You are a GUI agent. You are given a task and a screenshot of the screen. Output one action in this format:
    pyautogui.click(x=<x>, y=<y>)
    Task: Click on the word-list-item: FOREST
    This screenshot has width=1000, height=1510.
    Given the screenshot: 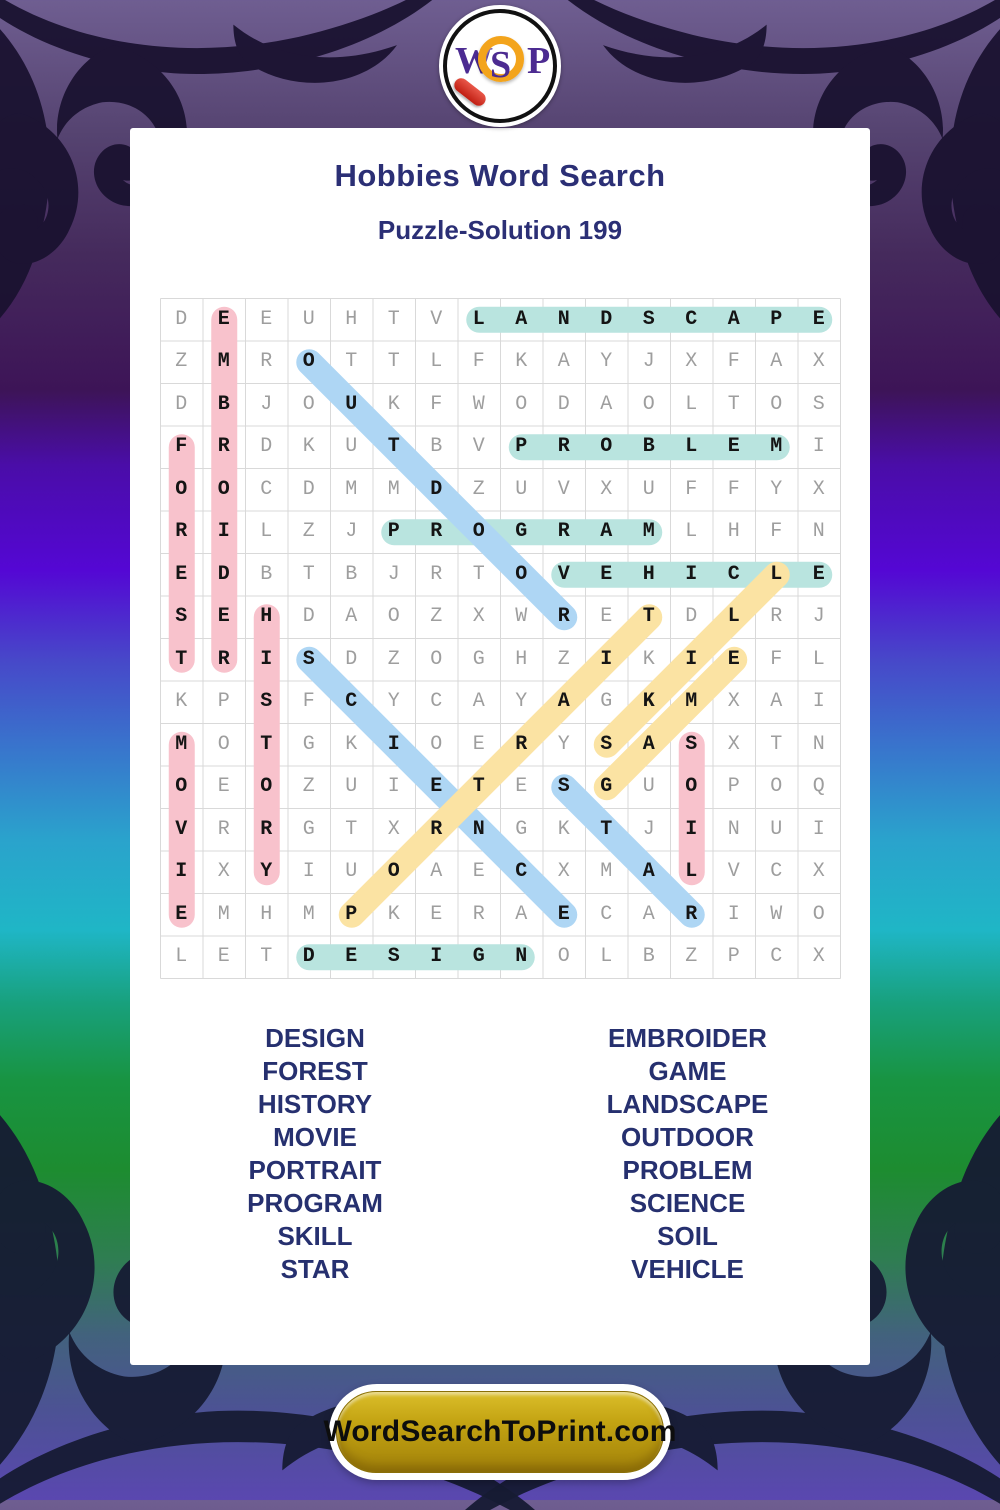 What is the action you would take?
    pyautogui.click(x=315, y=1071)
    